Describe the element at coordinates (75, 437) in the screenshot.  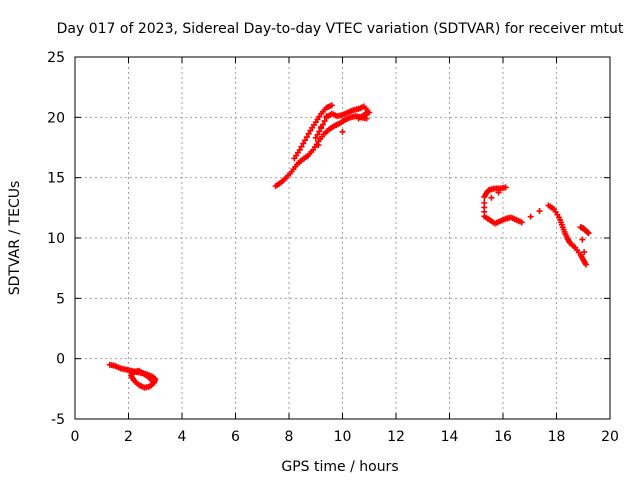
I see `x-tick-label: 0` at that location.